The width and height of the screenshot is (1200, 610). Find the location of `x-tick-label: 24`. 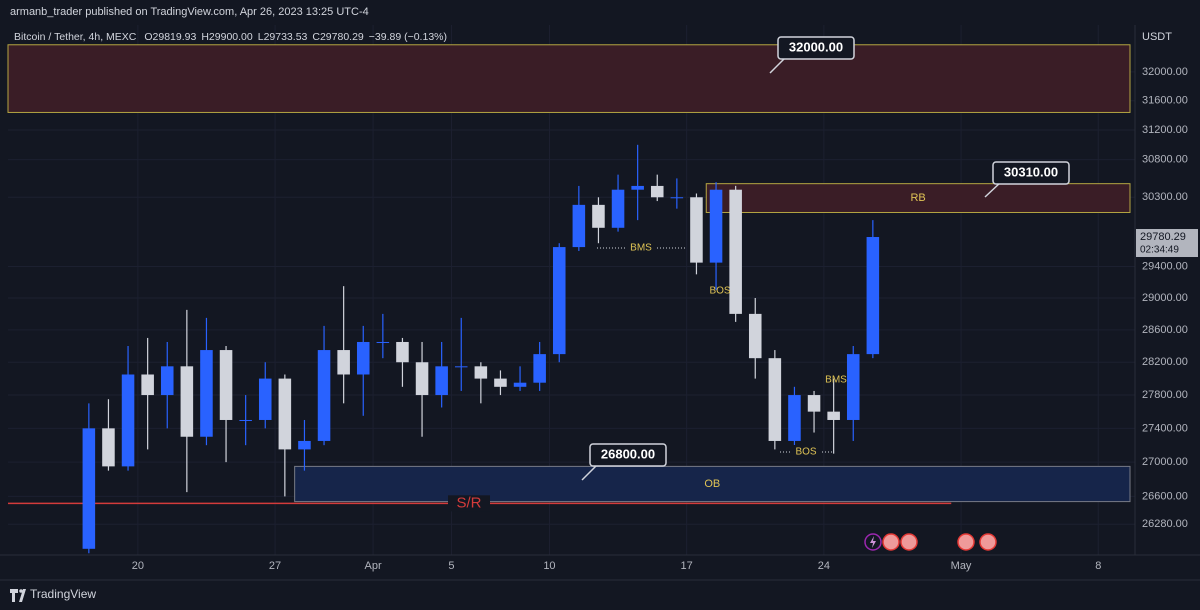

x-tick-label: 24 is located at coordinates (824, 566).